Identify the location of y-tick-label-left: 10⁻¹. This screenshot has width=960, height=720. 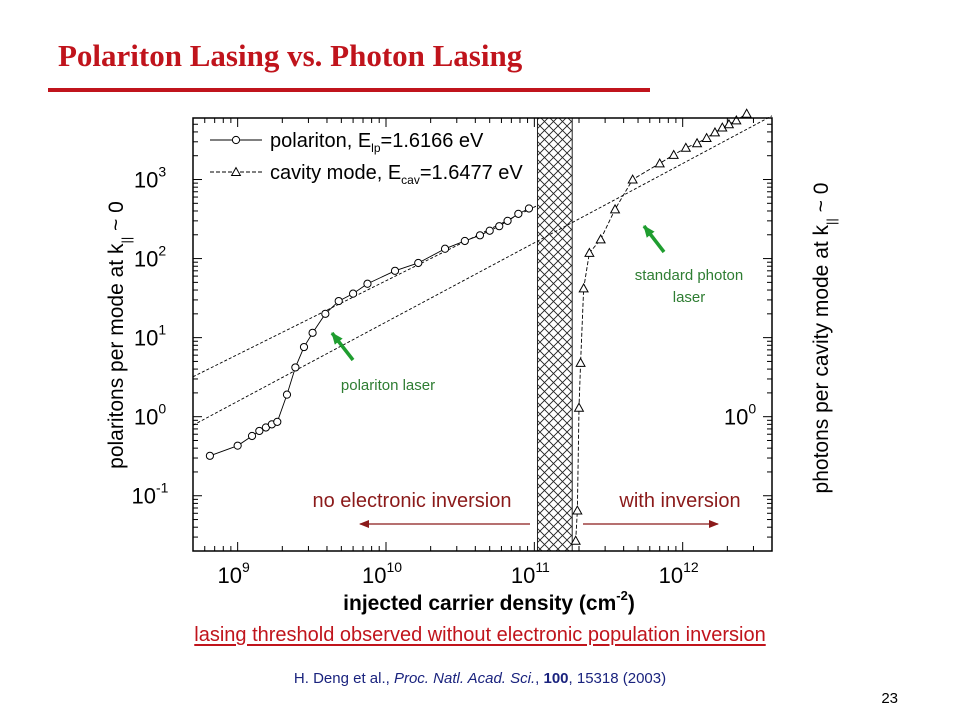
(150, 494).